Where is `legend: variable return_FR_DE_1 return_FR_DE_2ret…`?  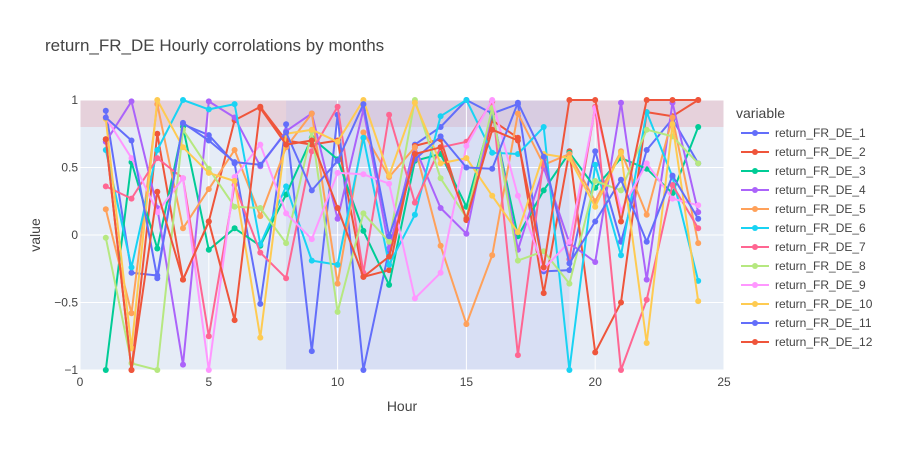
legend: variable return_FR_DE_1 return_FR_DE_2ret… is located at coordinates (804, 227).